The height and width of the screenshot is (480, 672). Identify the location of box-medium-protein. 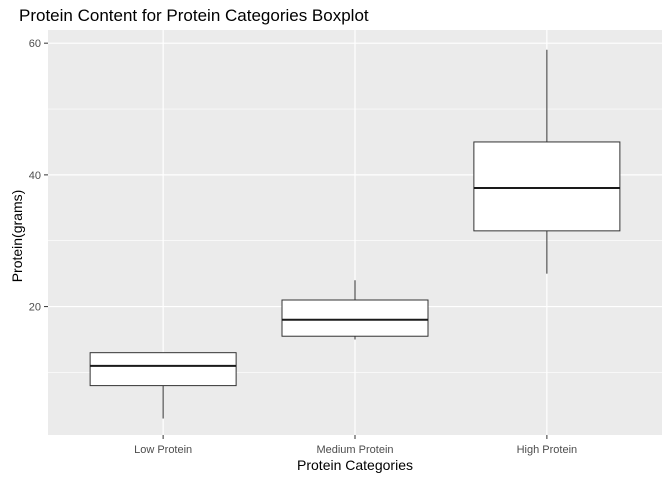
(355, 310).